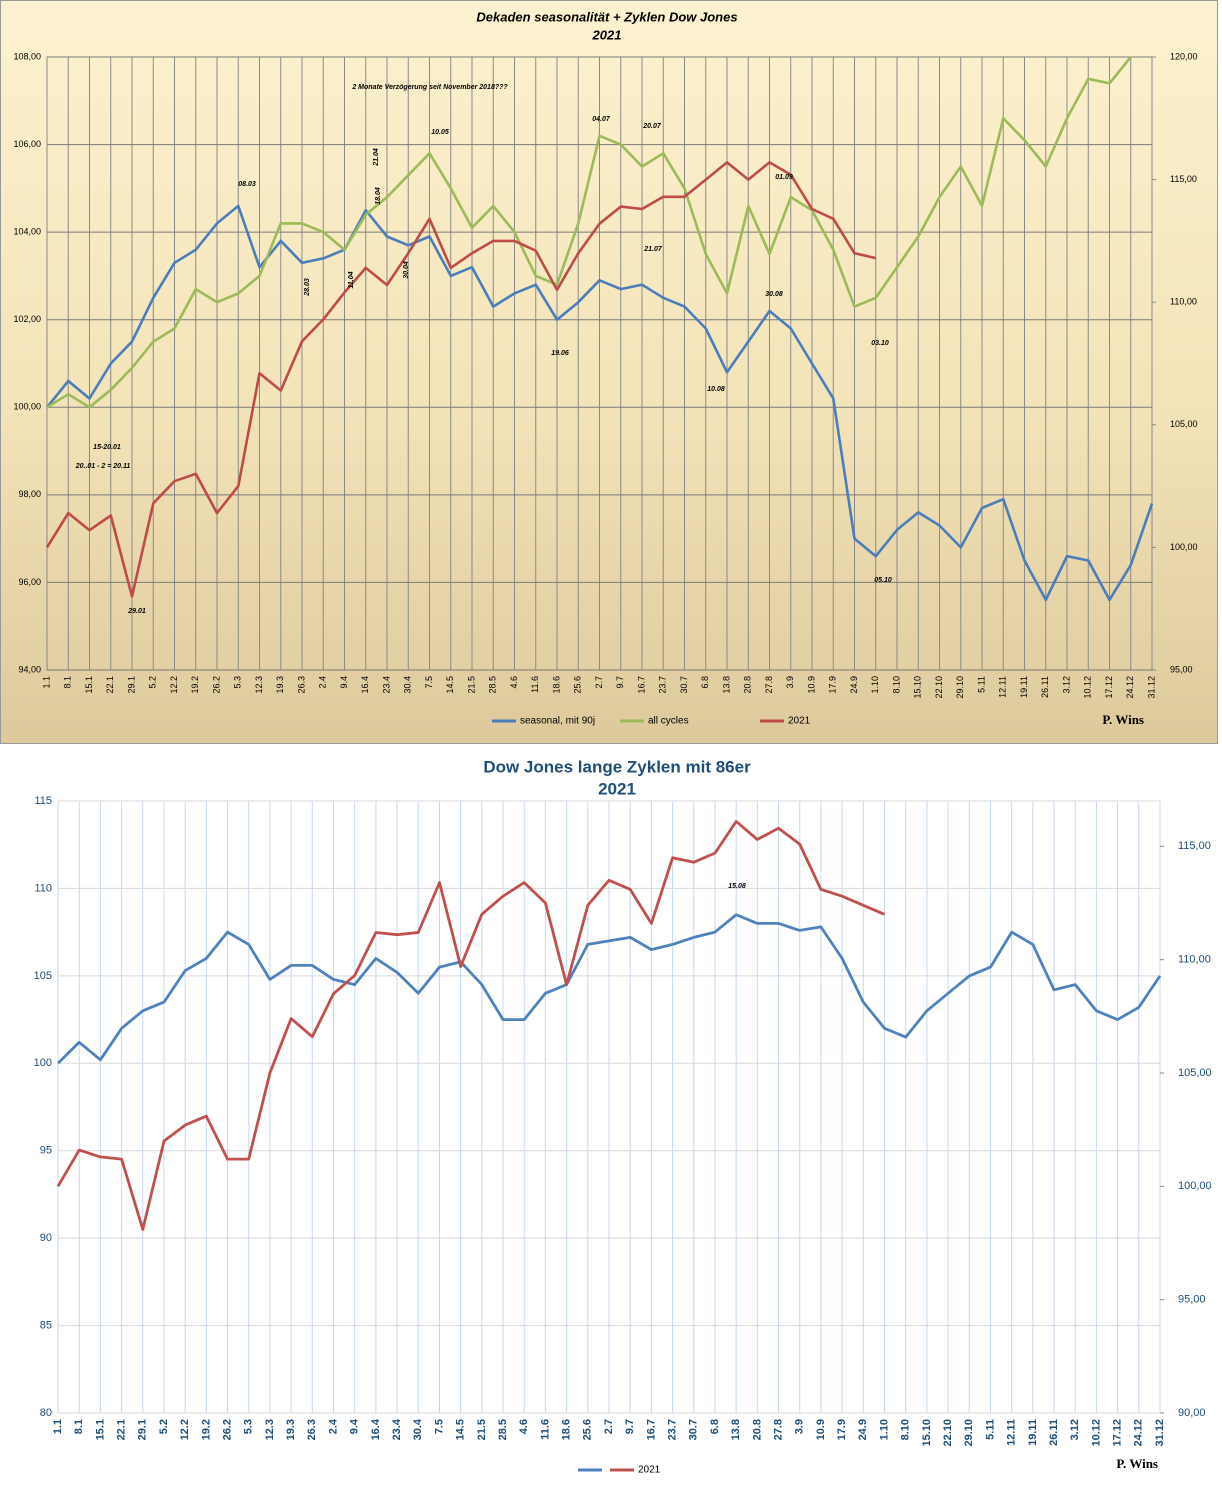 This screenshot has width=1222, height=1496. I want to click on annotation: 05.10, so click(883, 580).